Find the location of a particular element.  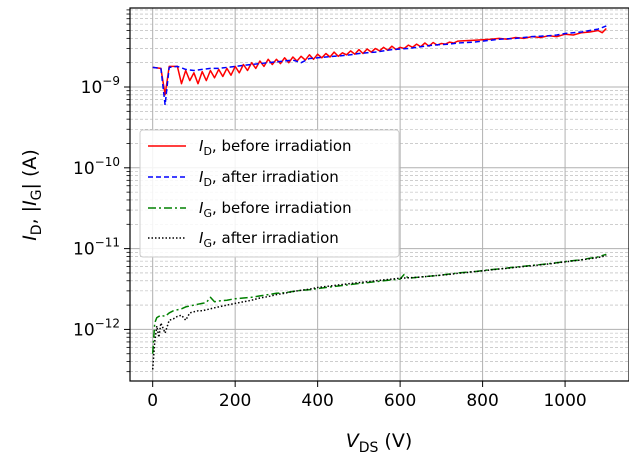

y-tick-label: 10−12 is located at coordinates (96, 328).